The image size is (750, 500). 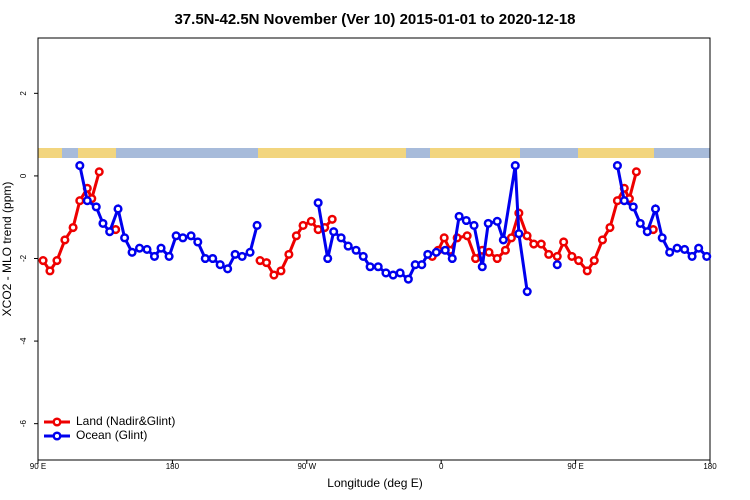 What do you see at coordinates (575, 466) in the screenshot?
I see `x-tick-label: 90 E` at bounding box center [575, 466].